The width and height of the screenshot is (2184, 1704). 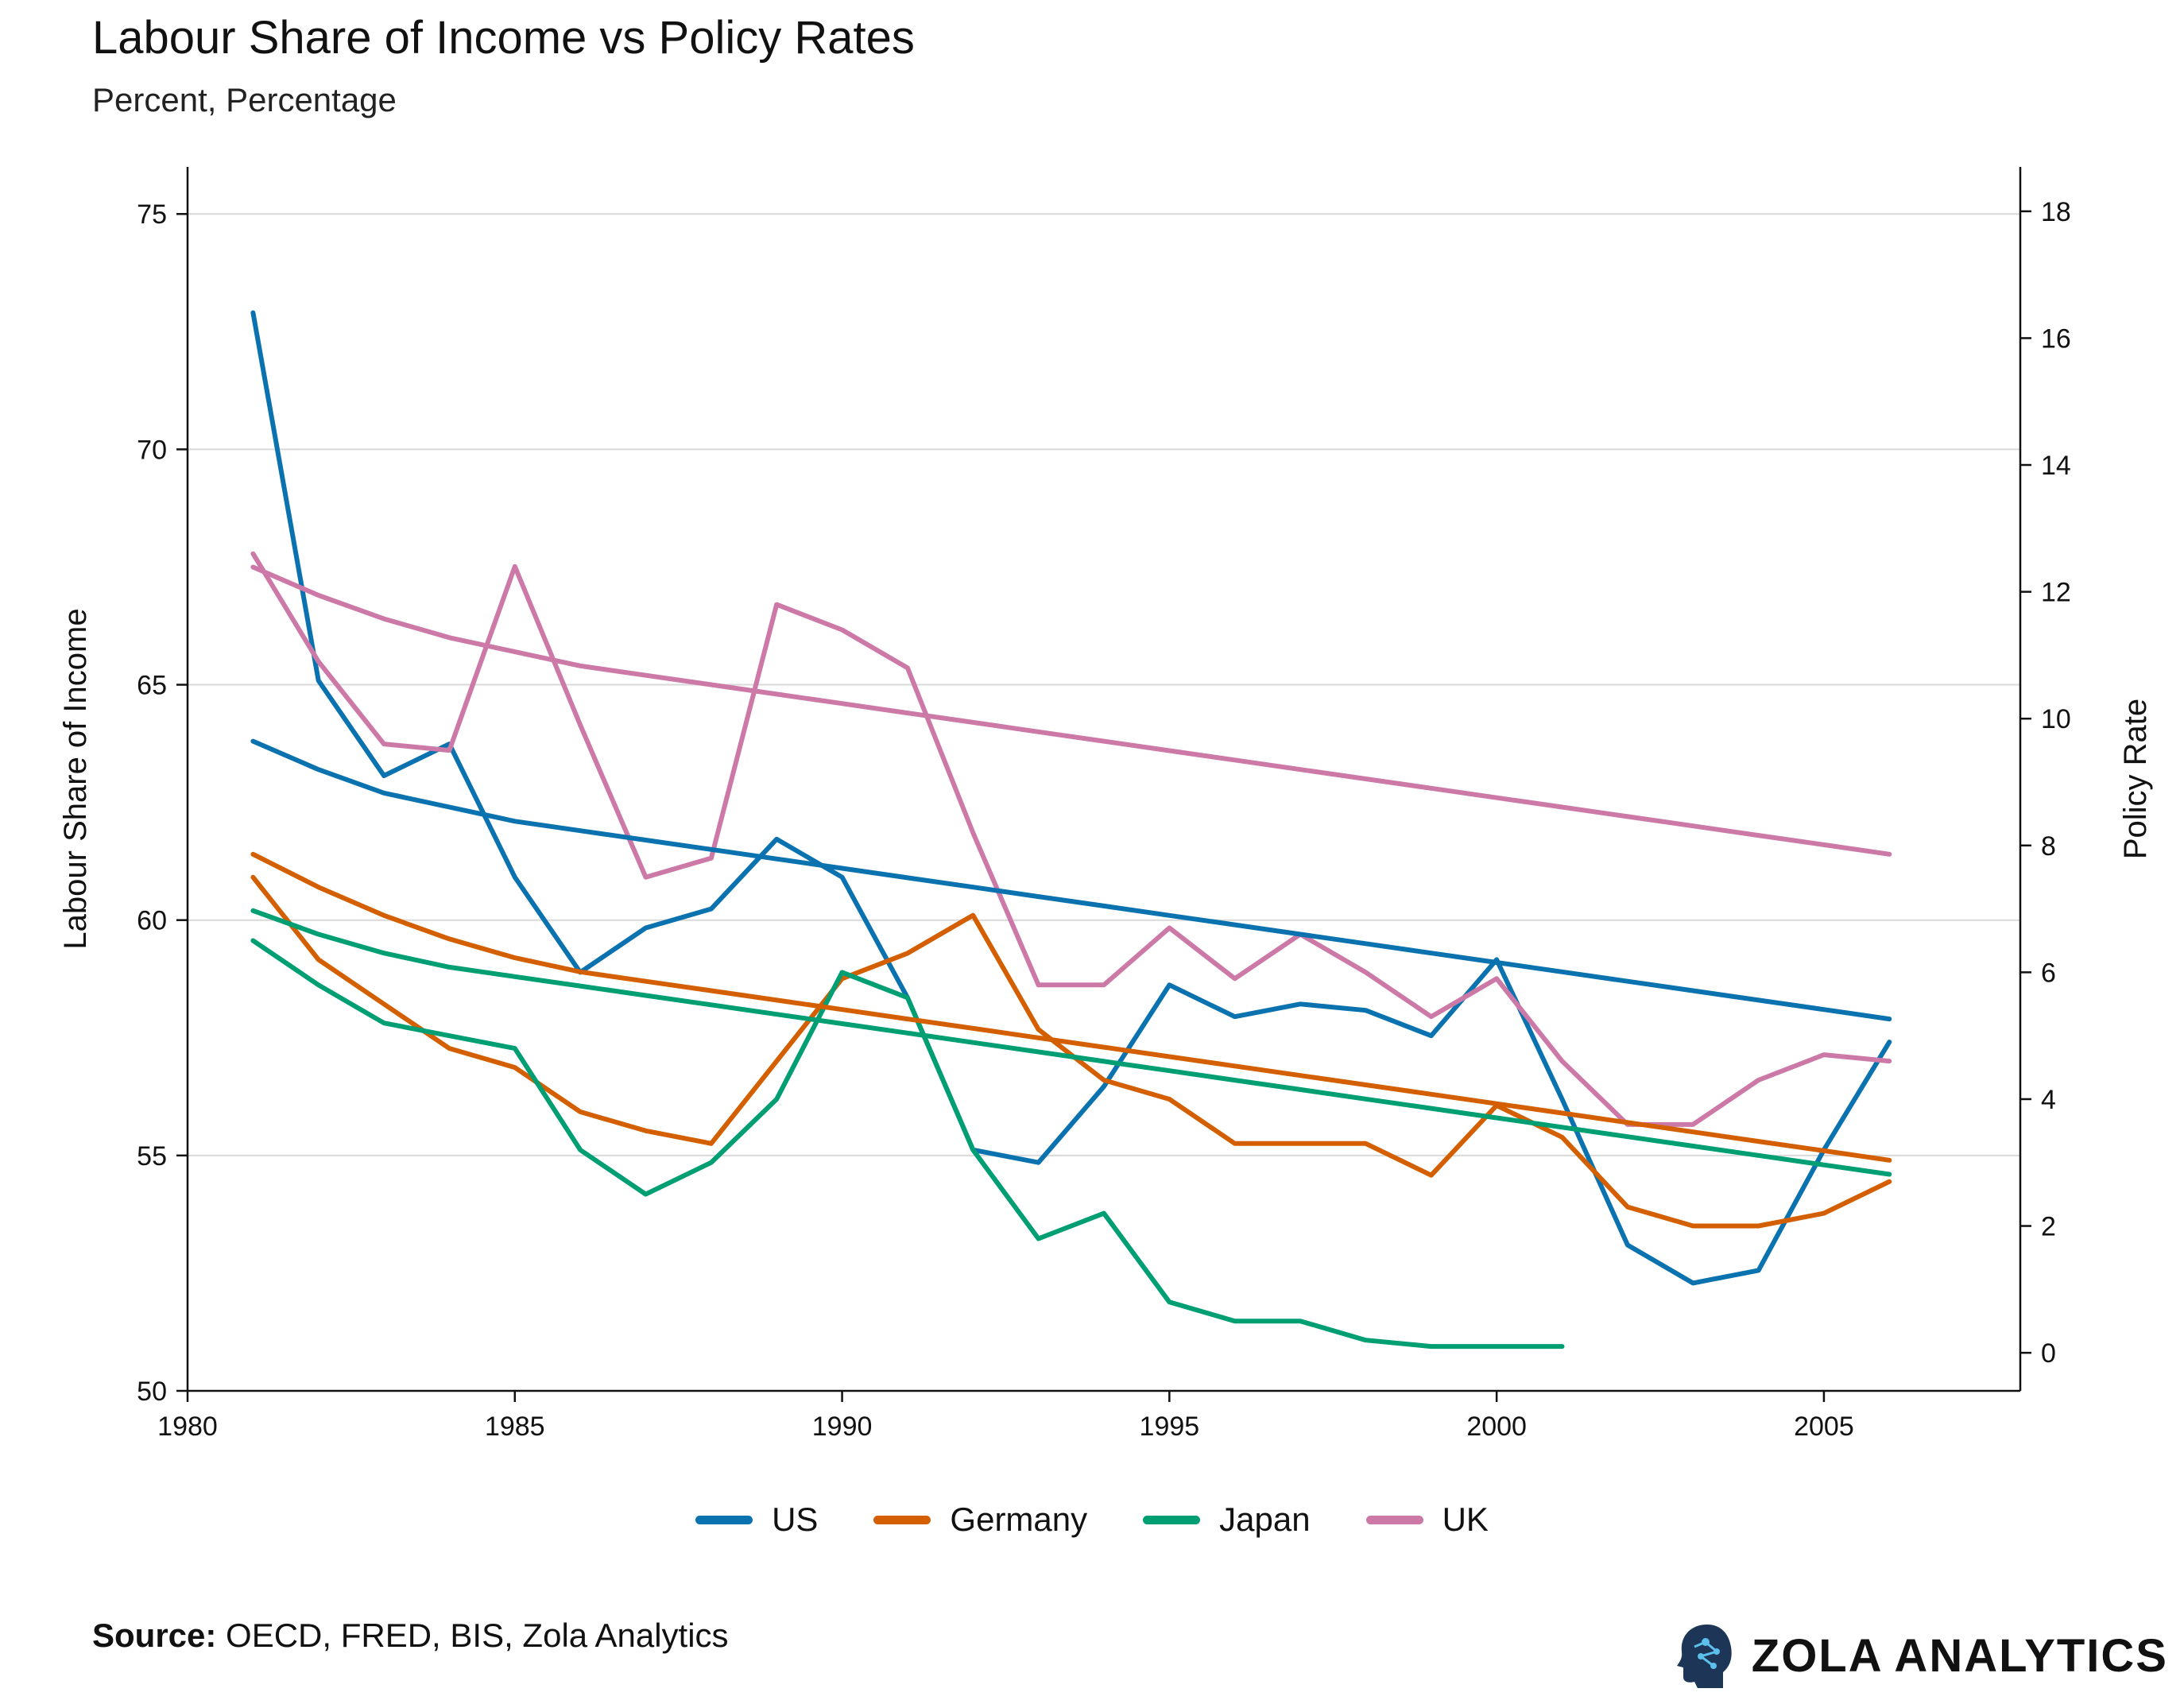 I want to click on legend-item-germany: Germany, so click(x=980, y=1520).